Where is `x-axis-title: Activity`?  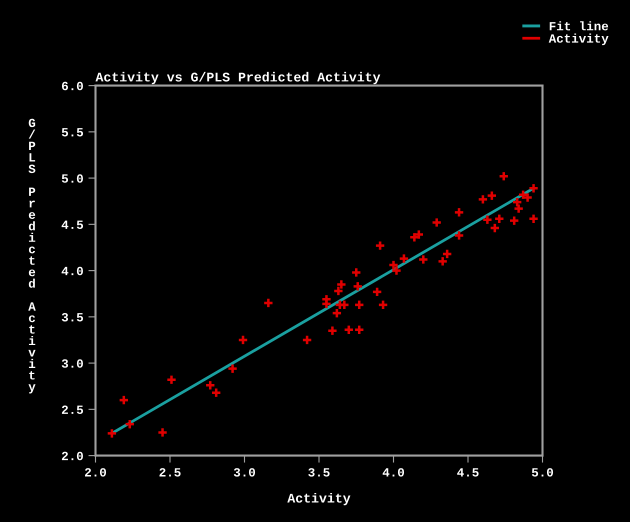 x-axis-title: Activity is located at coordinates (318, 499).